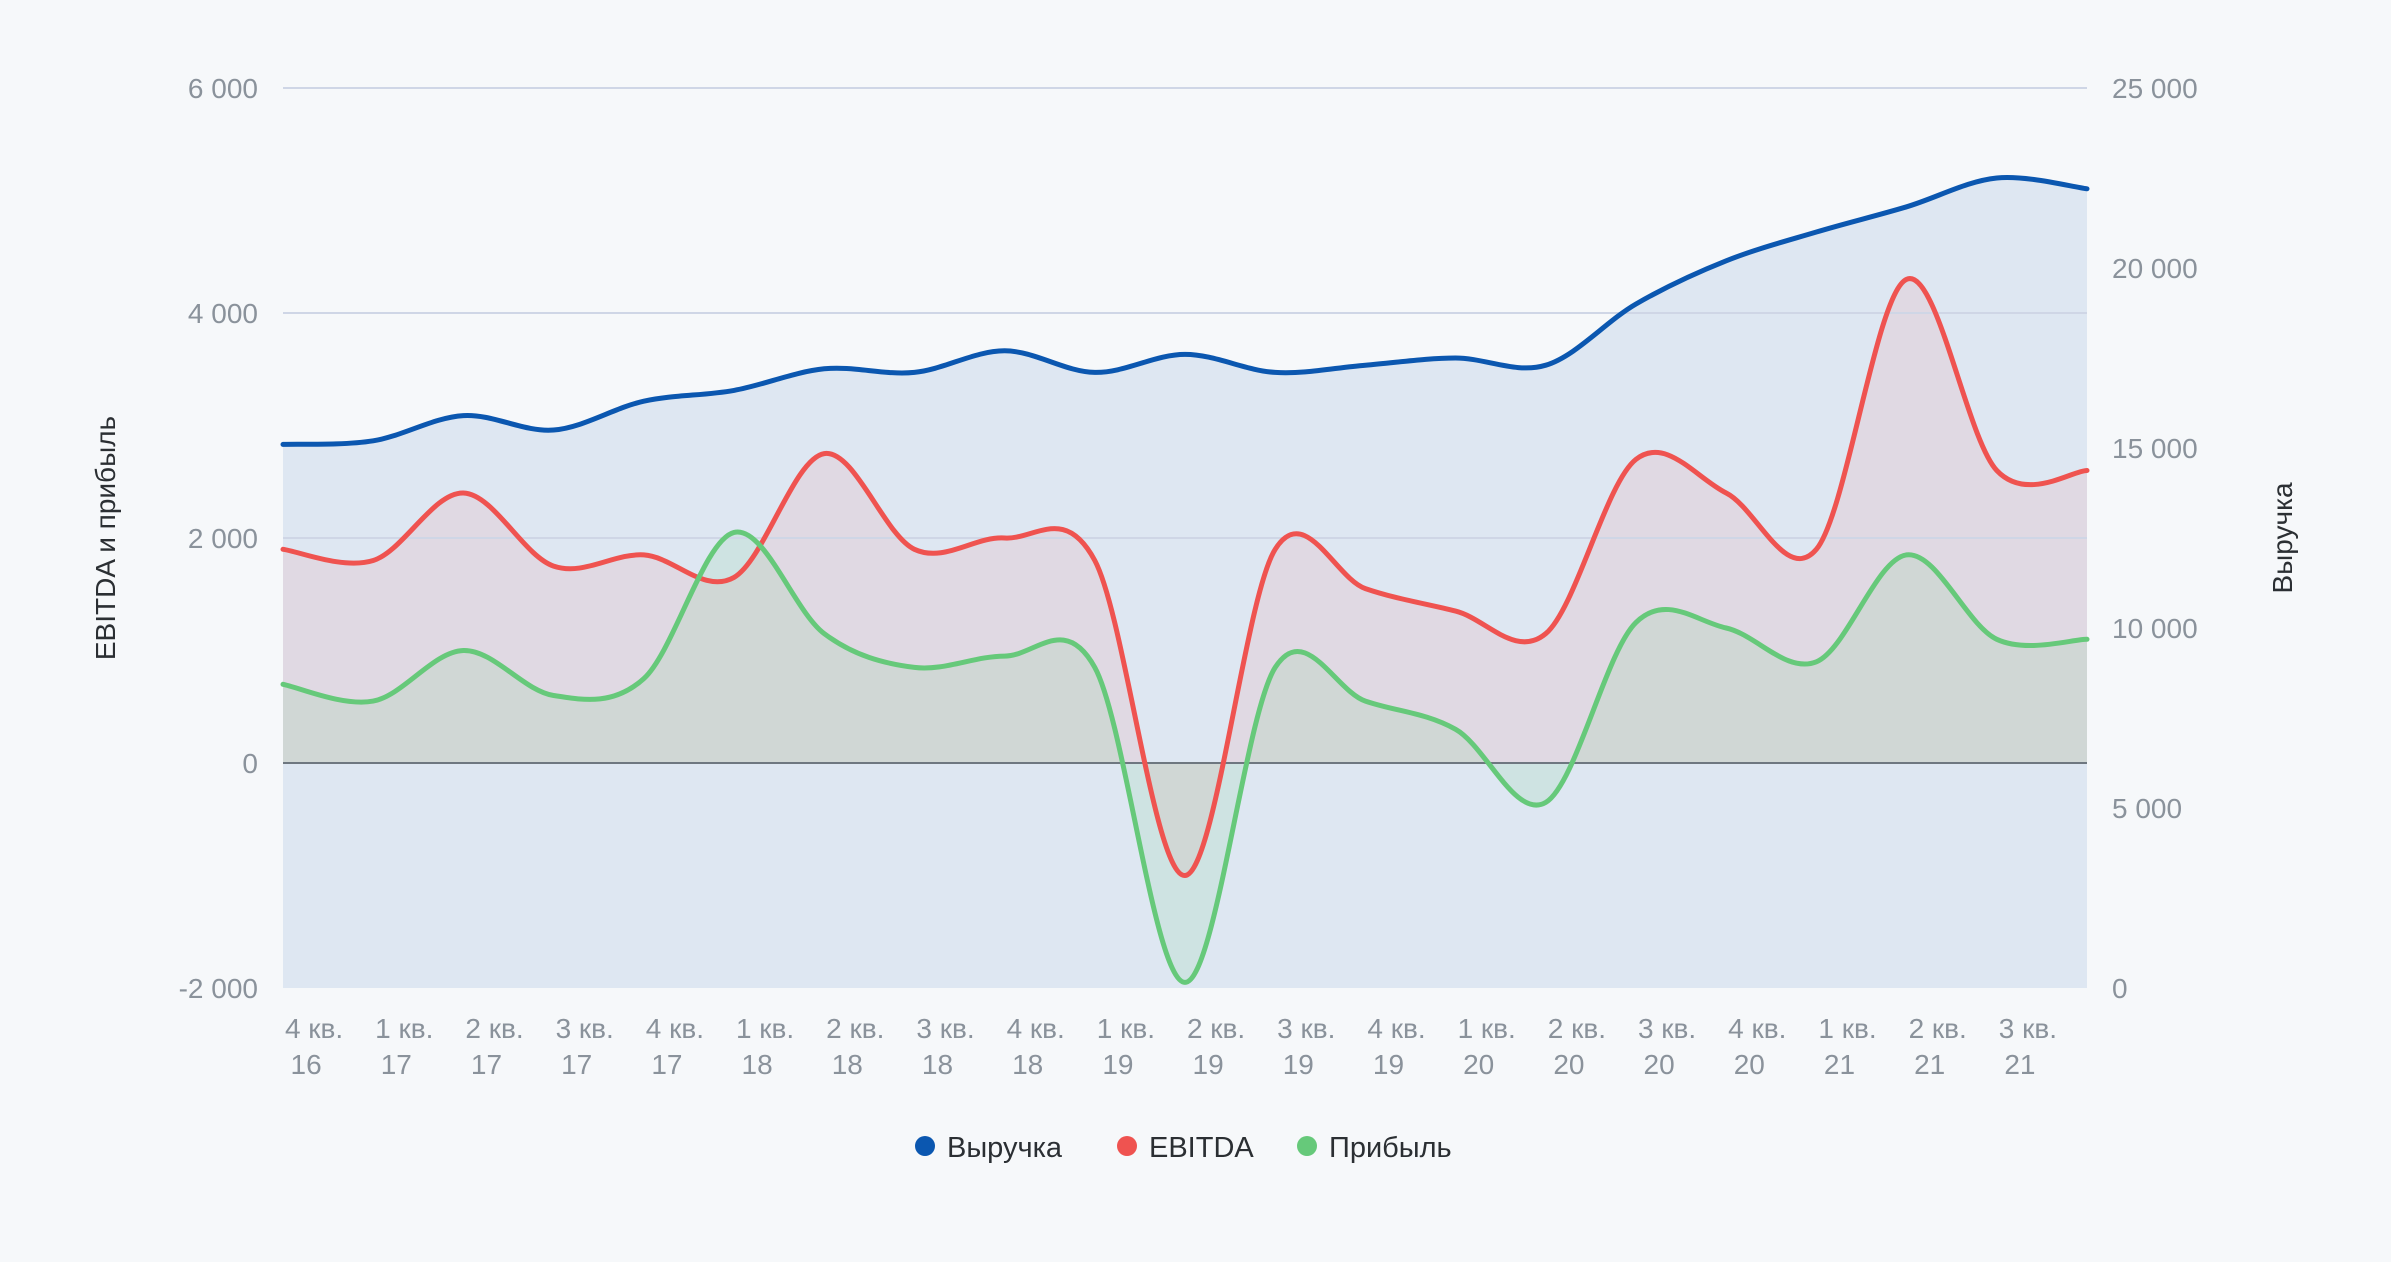 The height and width of the screenshot is (1262, 2391). What do you see at coordinates (675, 1046) in the screenshot?
I see `x-tick-label: 4 кв. 17` at bounding box center [675, 1046].